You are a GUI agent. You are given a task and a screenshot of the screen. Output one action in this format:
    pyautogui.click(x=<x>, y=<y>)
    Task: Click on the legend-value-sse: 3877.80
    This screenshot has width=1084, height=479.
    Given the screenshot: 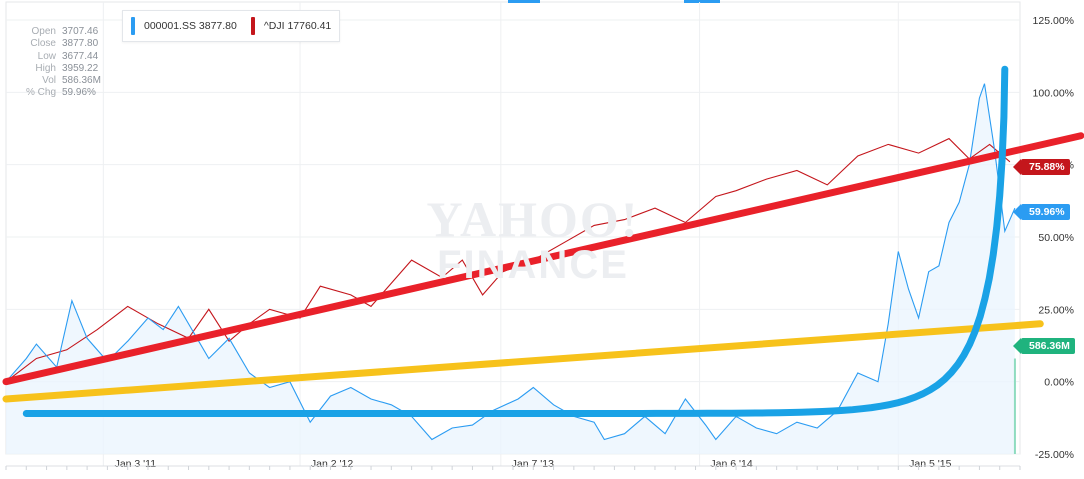 What is the action you would take?
    pyautogui.click(x=217, y=26)
    